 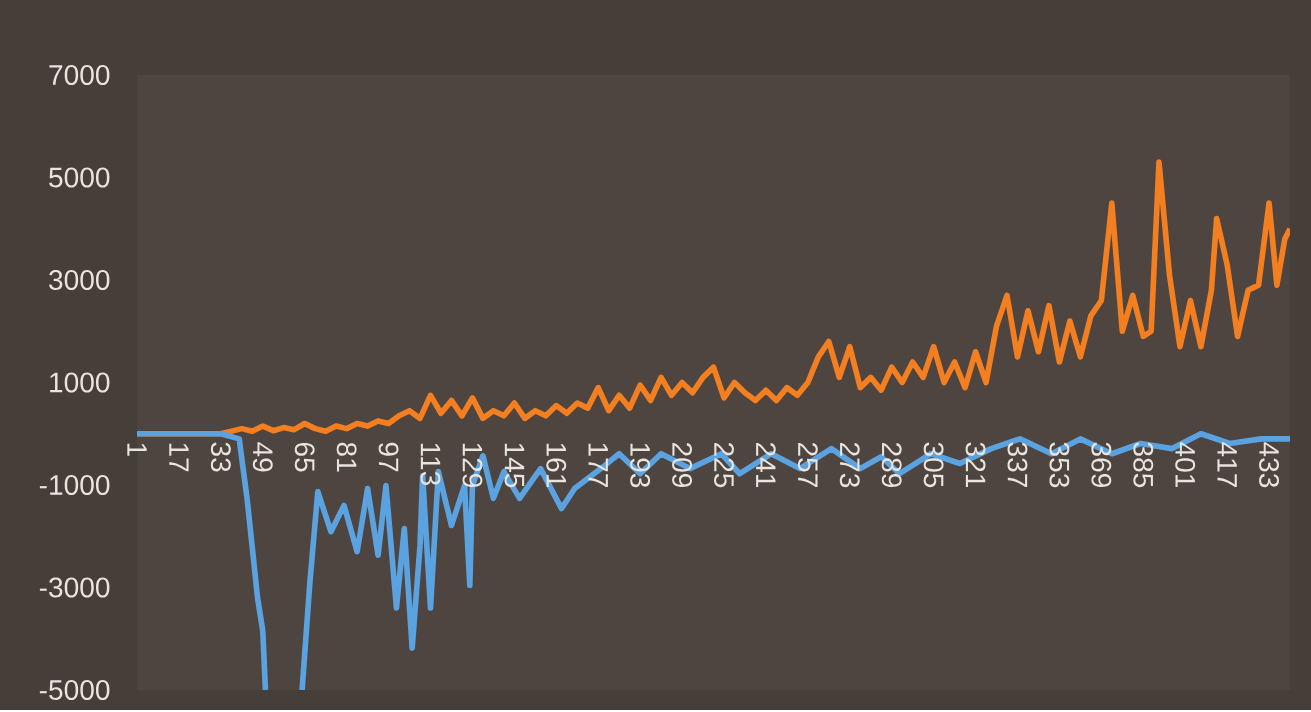 What do you see at coordinates (766, 465) in the screenshot?
I see `x-tick-label: 241` at bounding box center [766, 465].